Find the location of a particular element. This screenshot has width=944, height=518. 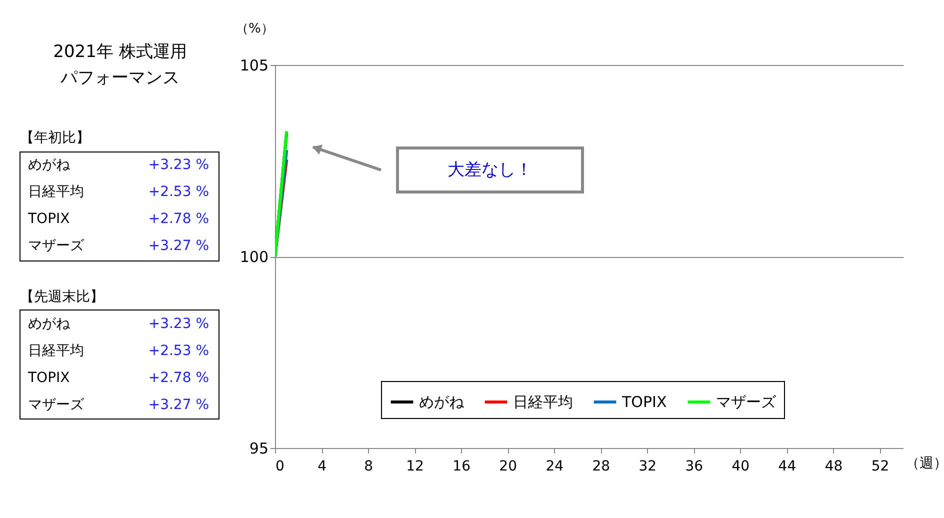

legend-label: 日経平均 is located at coordinates (543, 402).